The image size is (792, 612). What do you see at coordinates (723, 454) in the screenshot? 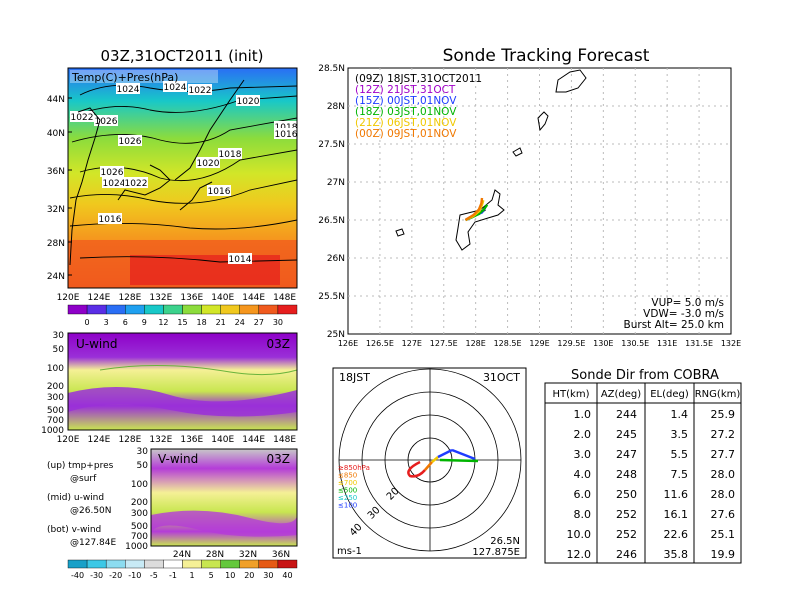
I see `table-cell: 27.7` at bounding box center [723, 454].